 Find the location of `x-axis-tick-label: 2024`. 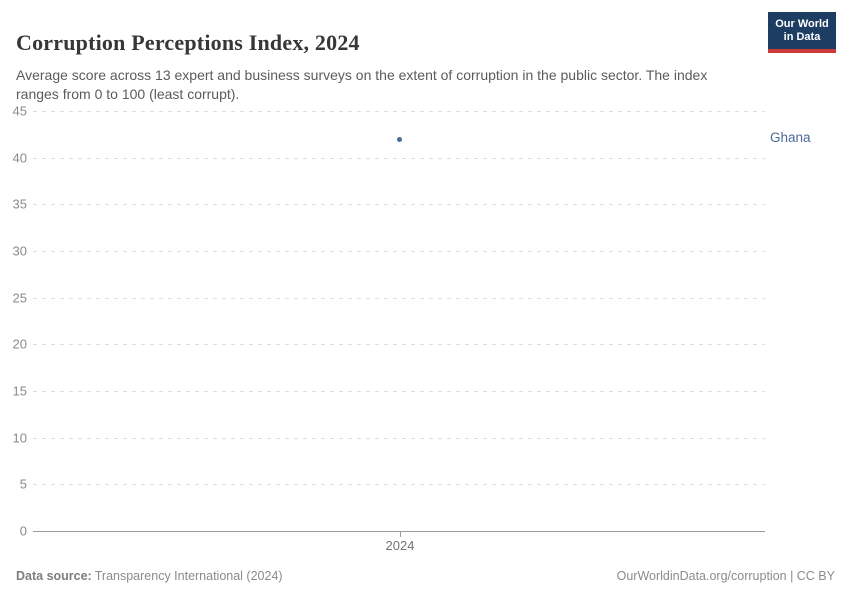

x-axis-tick-label: 2024 is located at coordinates (400, 545).